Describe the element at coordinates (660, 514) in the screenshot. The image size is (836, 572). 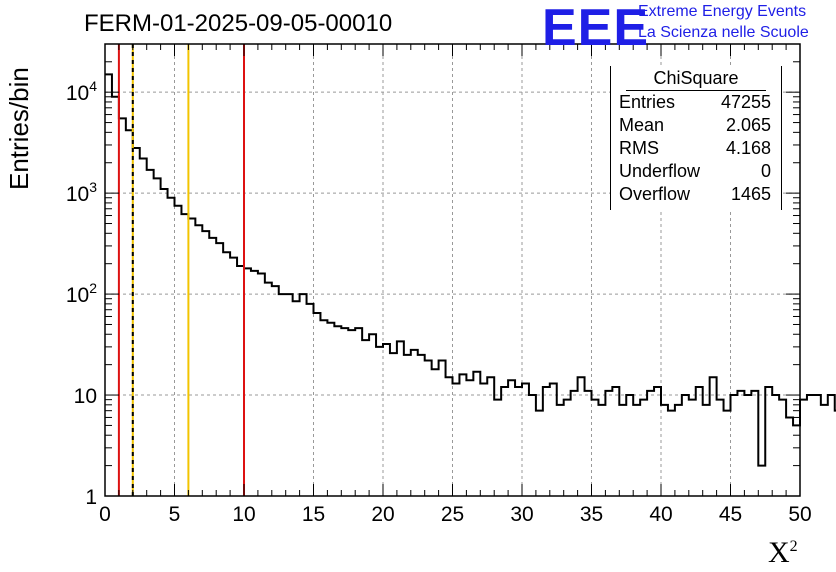
I see `x-tick-label: 40` at that location.